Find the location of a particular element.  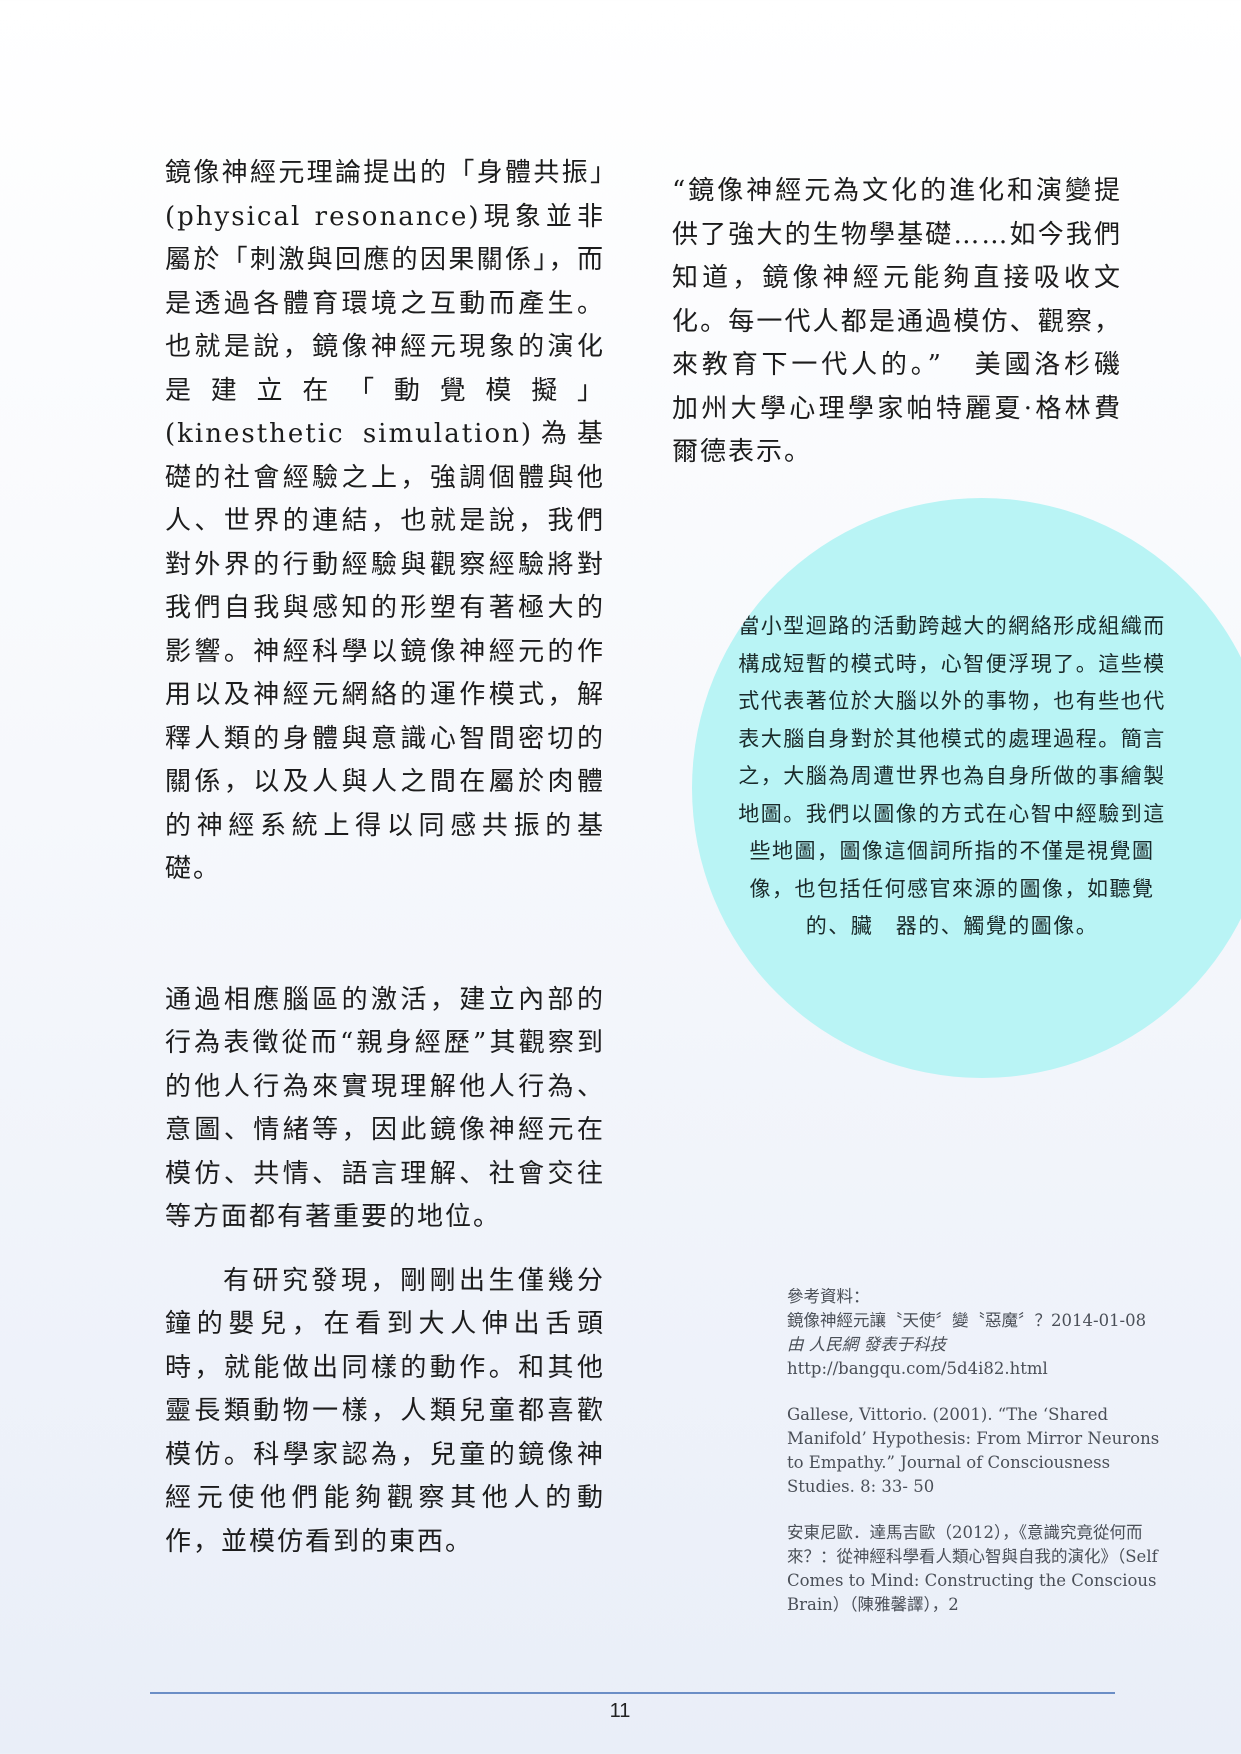

references-heading: 參考資料： is located at coordinates (828, 1296).